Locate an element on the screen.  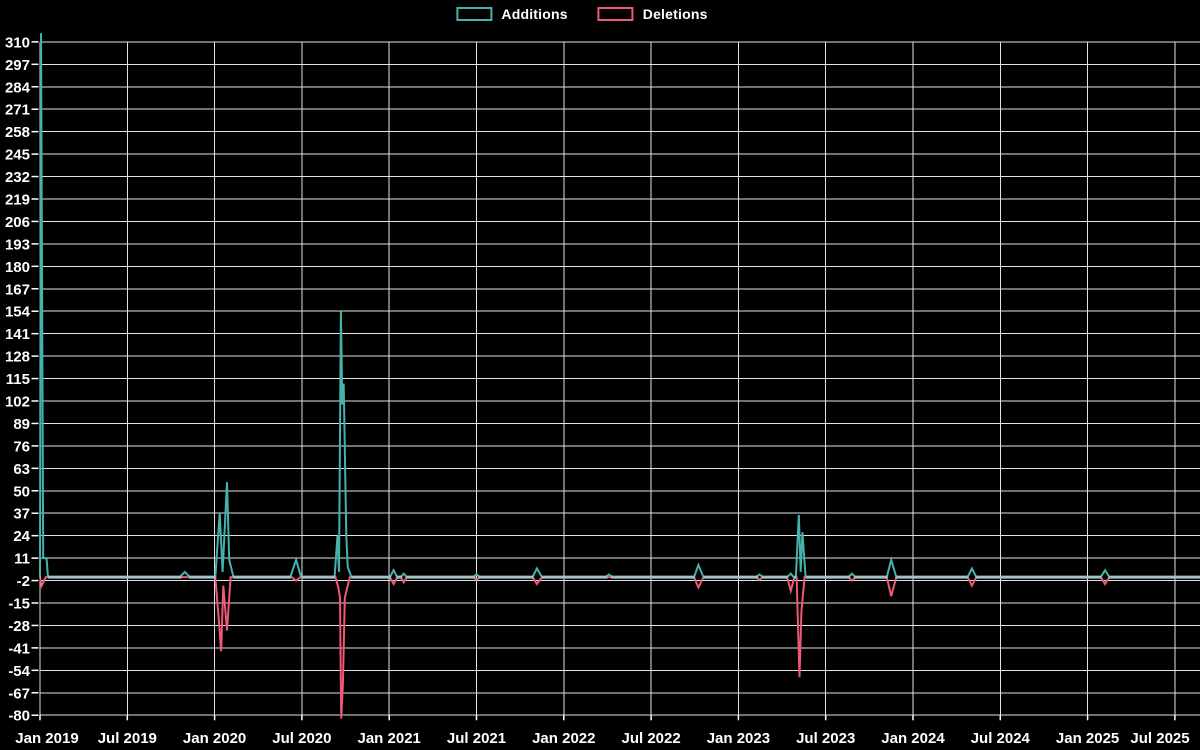
x-tick-label: Jan 2023 is located at coordinates (738, 738).